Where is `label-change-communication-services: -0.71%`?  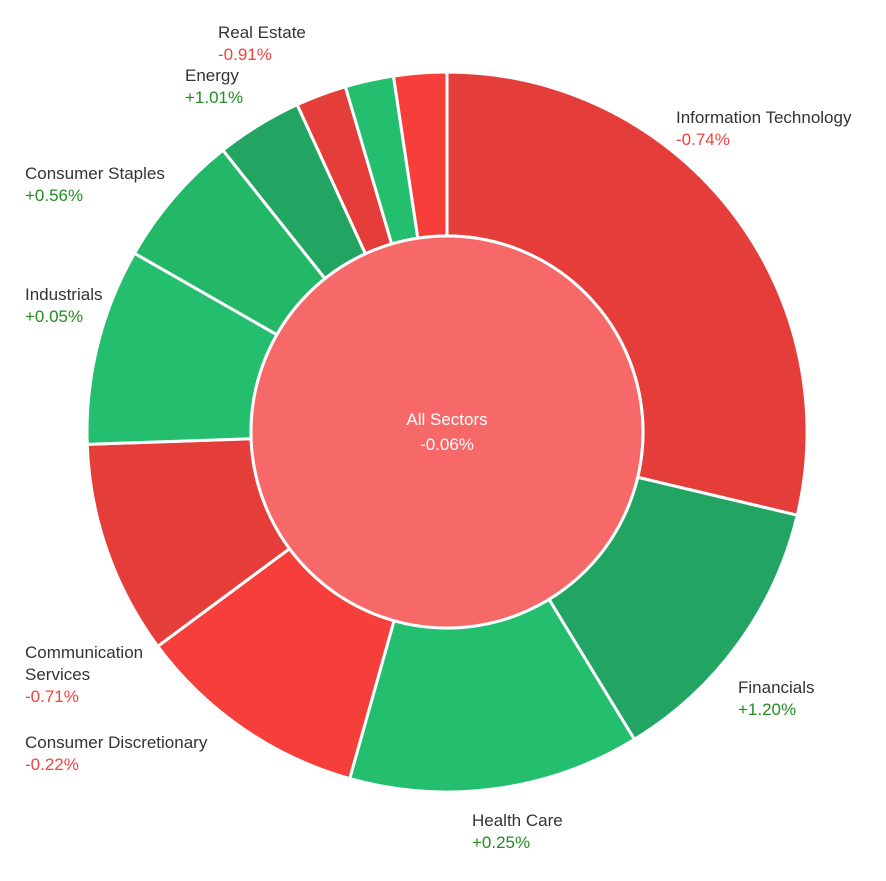
label-change-communication-services: -0.71% is located at coordinates (52, 696).